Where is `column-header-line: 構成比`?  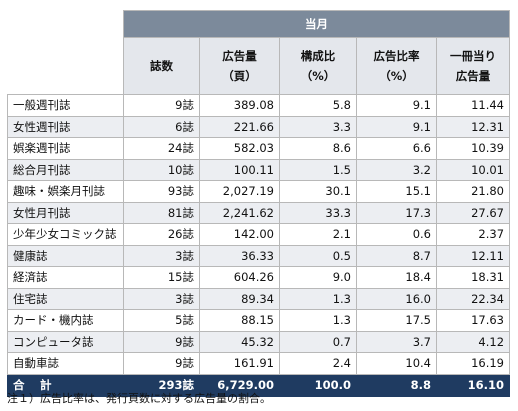 column-header-line: 構成比 is located at coordinates (318, 56).